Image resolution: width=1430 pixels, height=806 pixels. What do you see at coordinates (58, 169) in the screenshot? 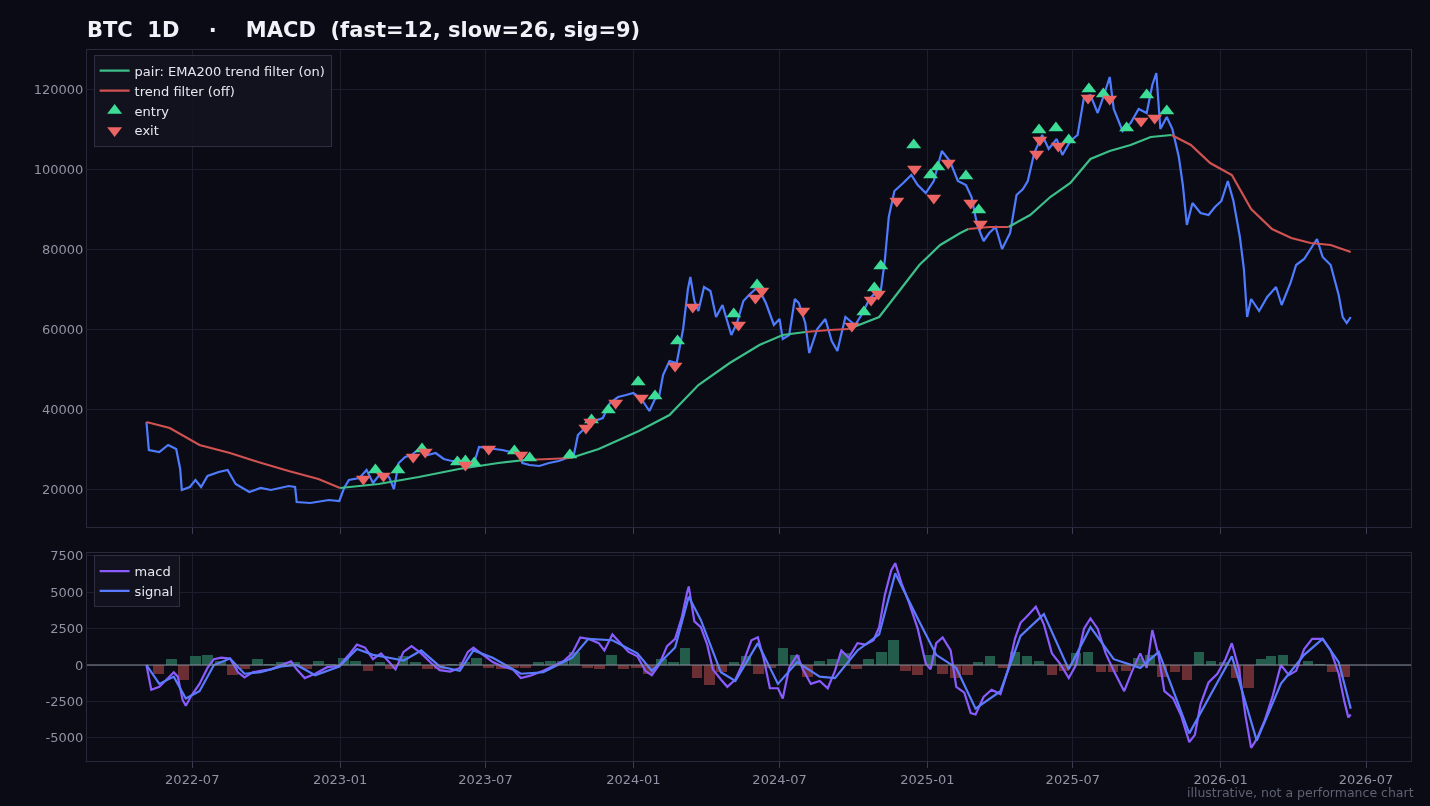
I see `y-tick-label: 100000` at bounding box center [58, 169].